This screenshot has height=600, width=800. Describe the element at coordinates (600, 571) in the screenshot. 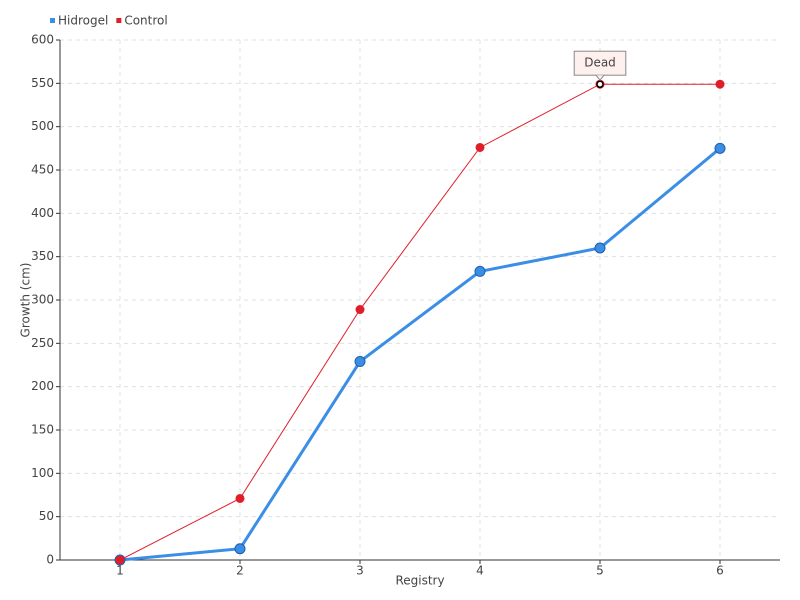

I see `x-tick-label: 5` at that location.